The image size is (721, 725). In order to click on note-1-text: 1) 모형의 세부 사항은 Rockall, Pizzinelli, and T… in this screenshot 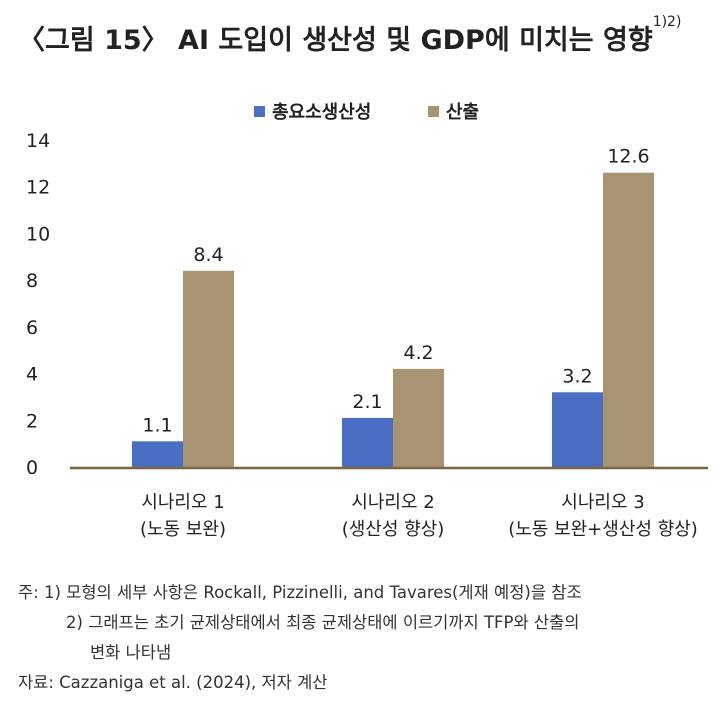, I will do `click(313, 592)`.